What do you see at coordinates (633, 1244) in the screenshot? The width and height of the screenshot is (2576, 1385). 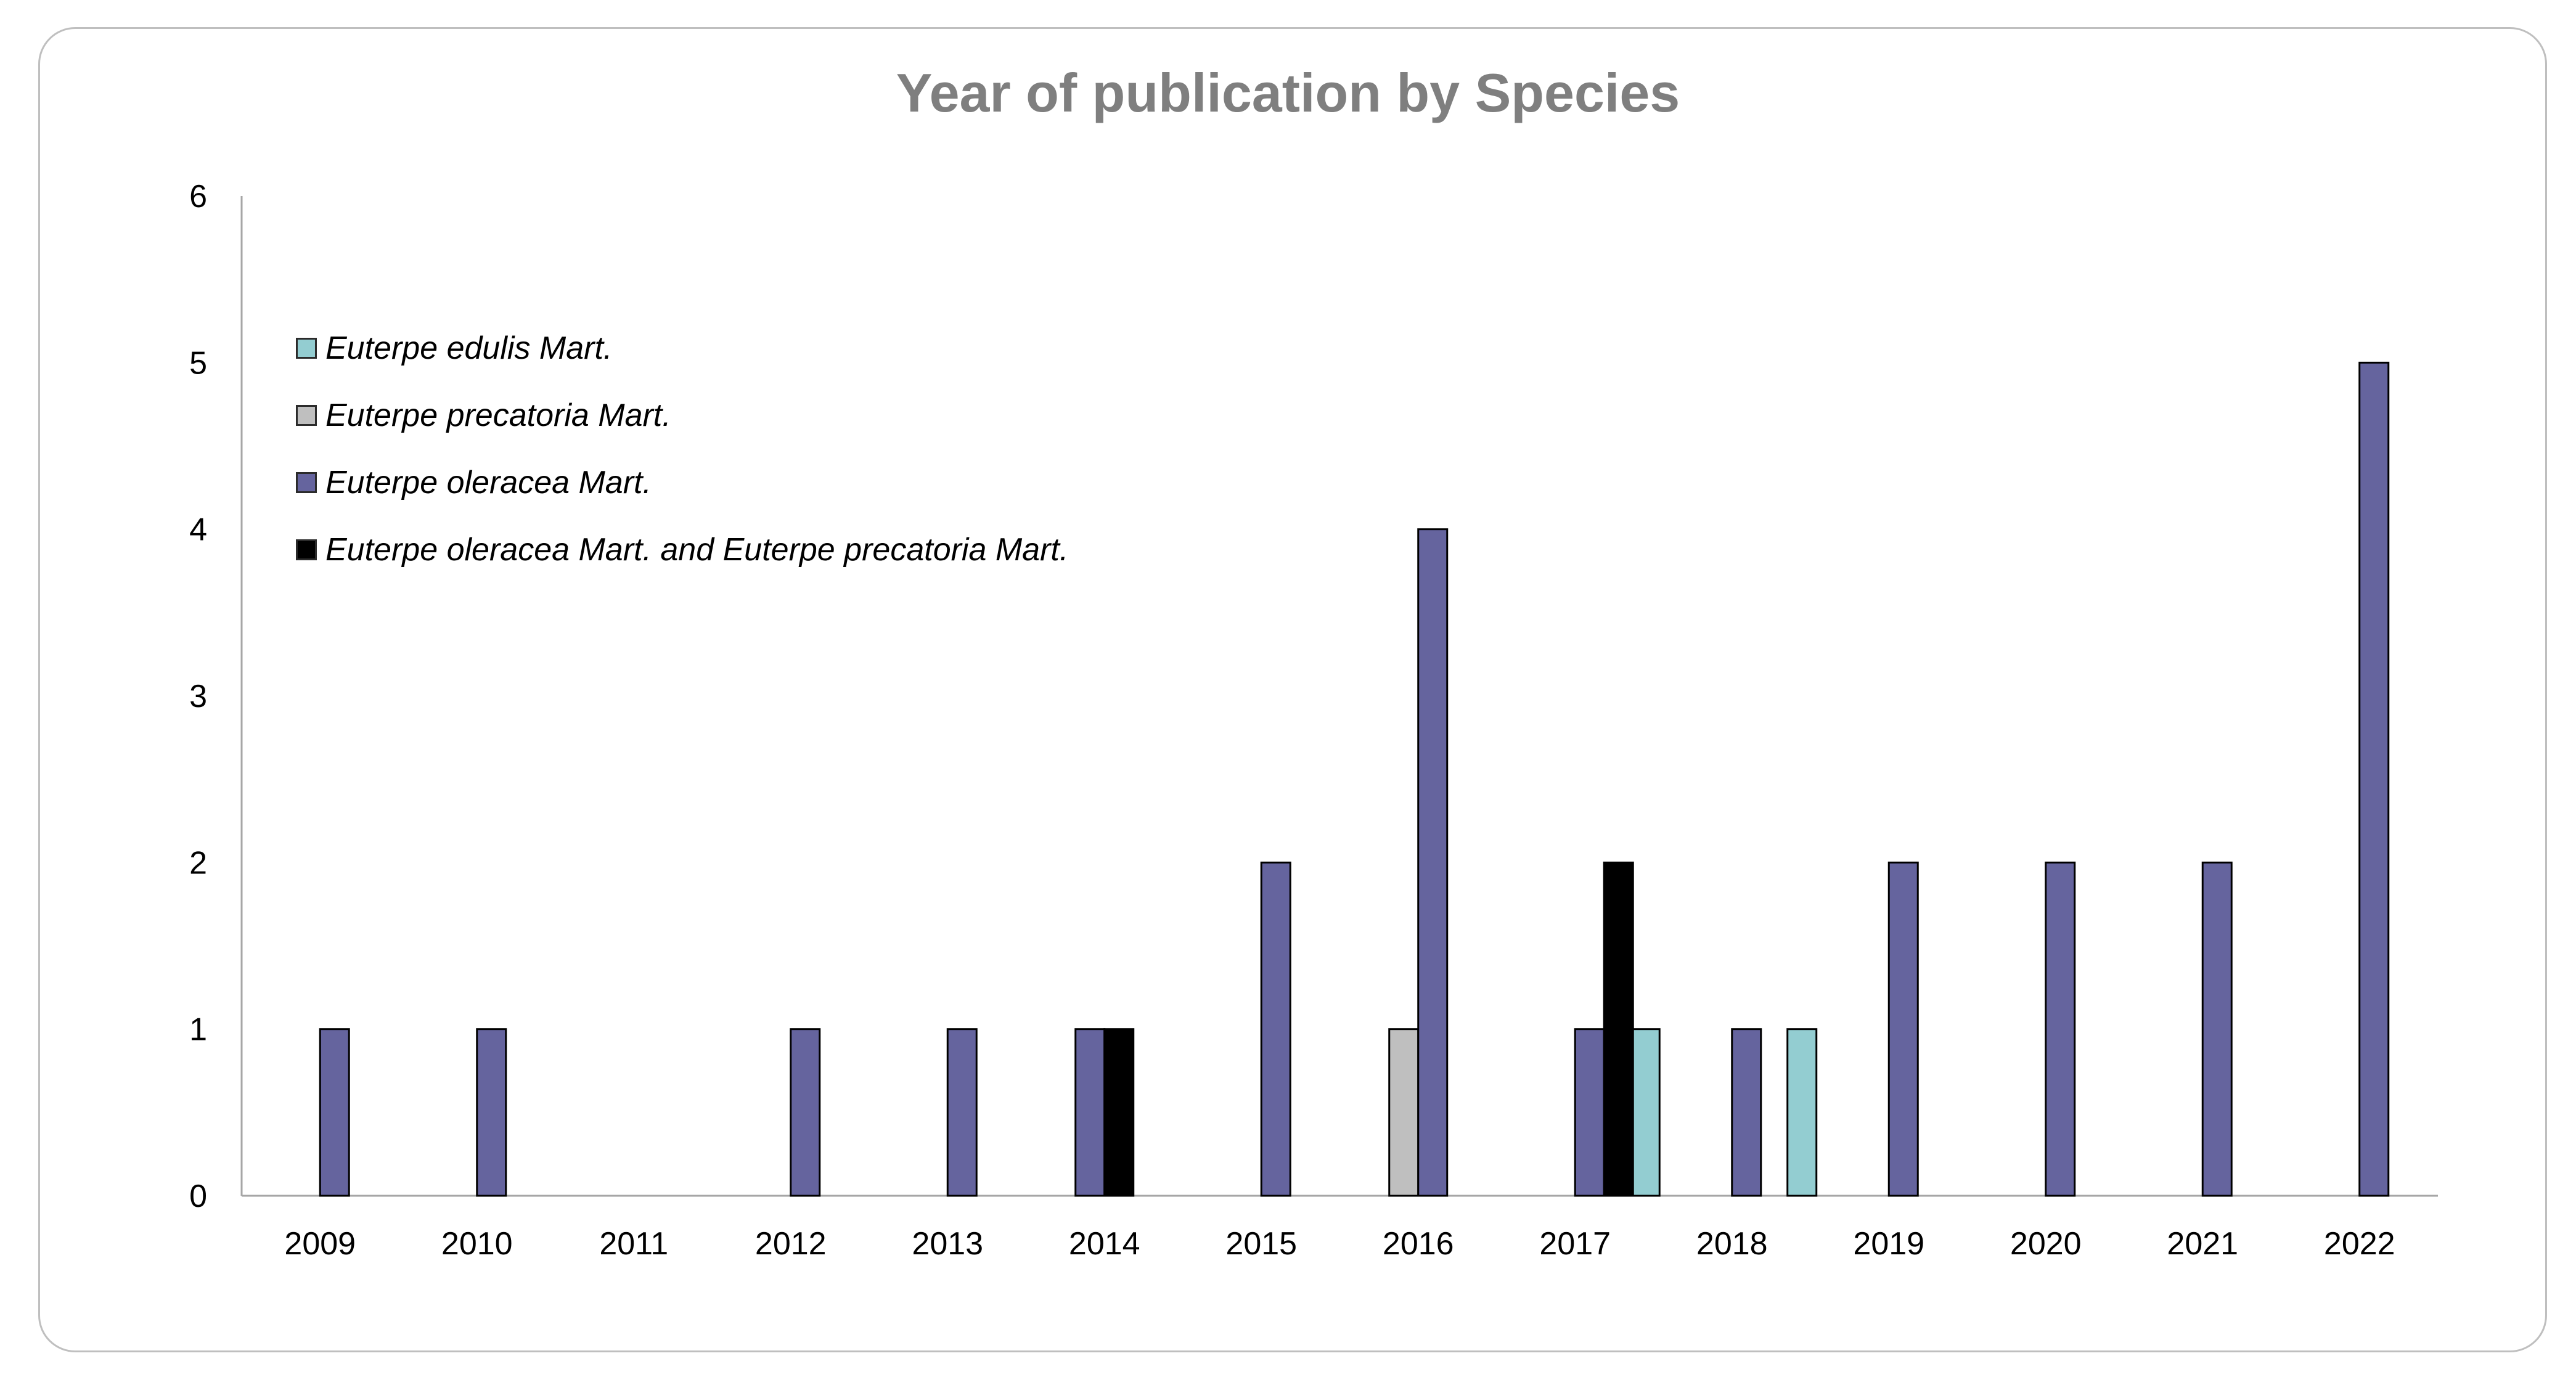 I see `x-tick-label: 2011` at bounding box center [633, 1244].